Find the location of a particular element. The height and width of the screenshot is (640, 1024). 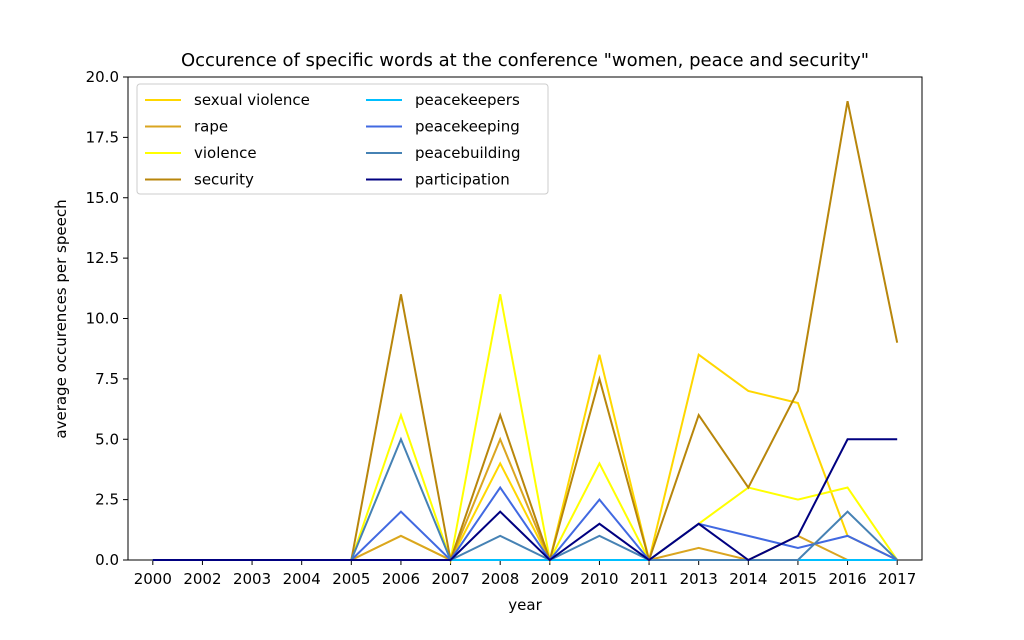

legend-label: peacekeeping is located at coordinates (467, 127).